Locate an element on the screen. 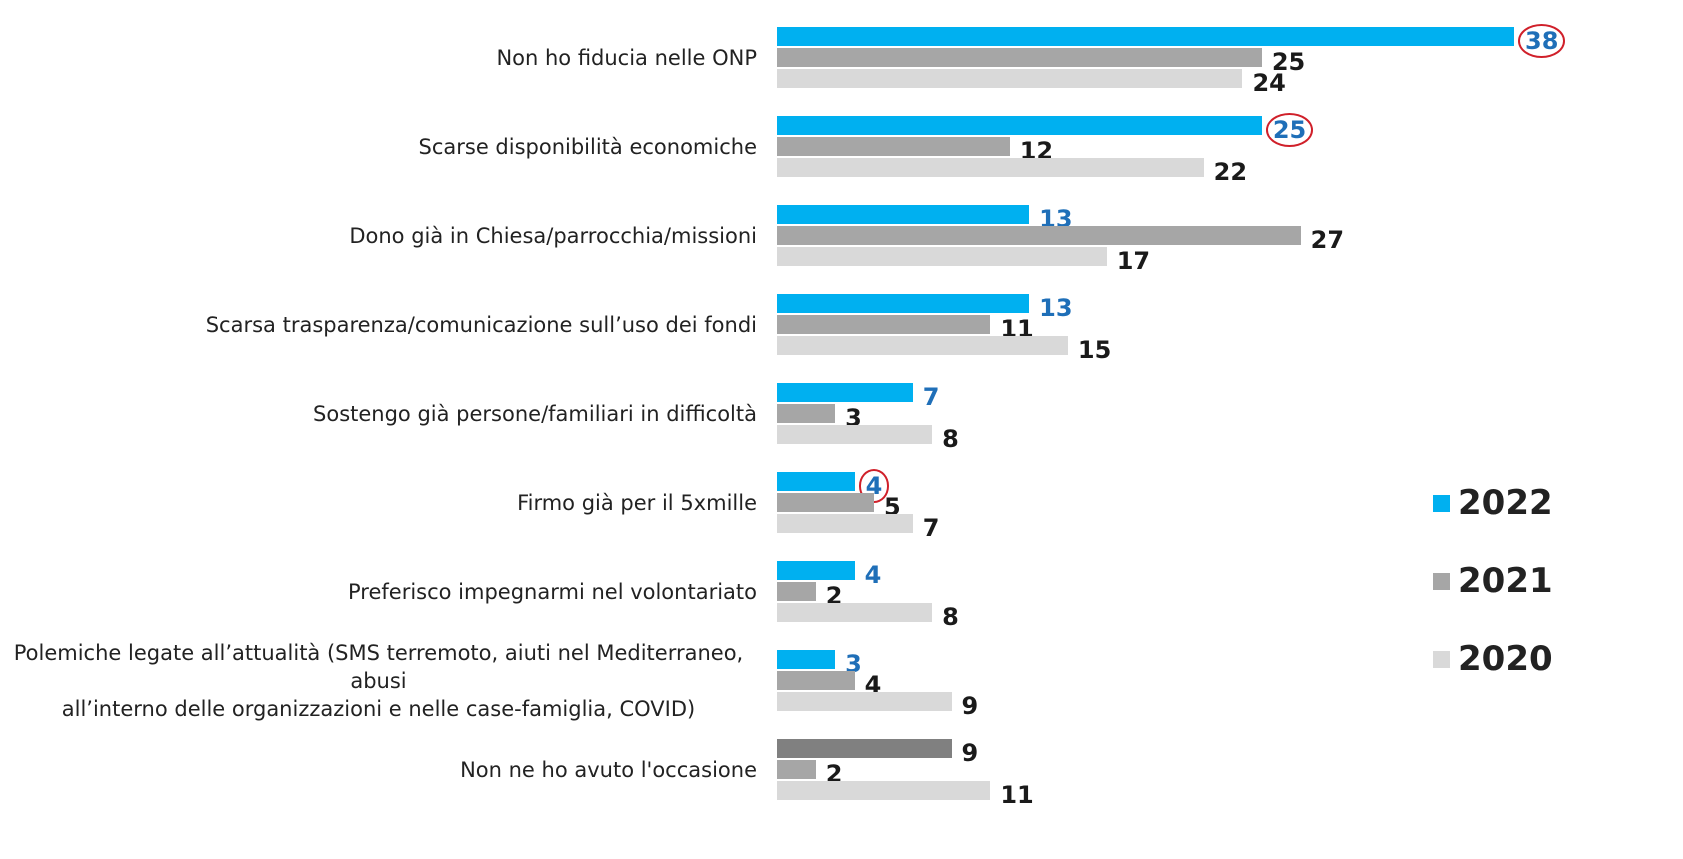 This screenshot has height=859, width=1683. value-label: 27 is located at coordinates (1327, 239).